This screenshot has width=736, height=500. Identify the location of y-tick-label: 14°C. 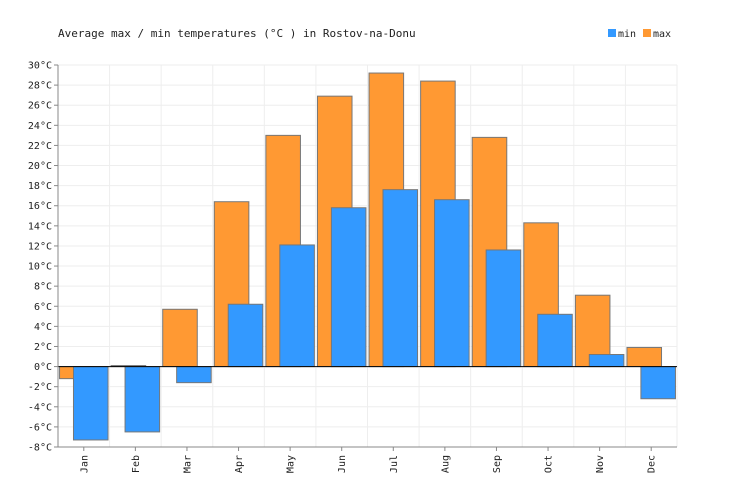
(40, 226).